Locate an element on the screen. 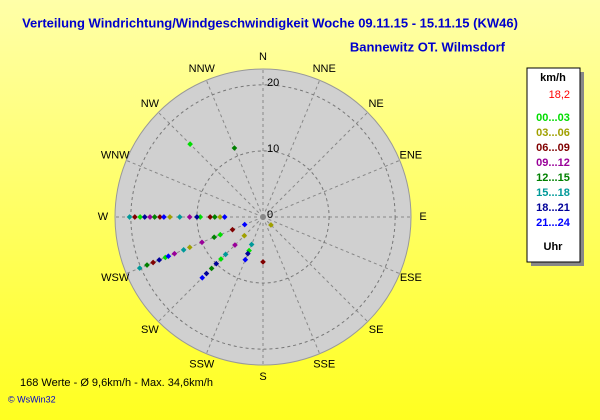 Image resolution: width=600 pixels, height=420 pixels. direction-label: NW is located at coordinates (150, 104).